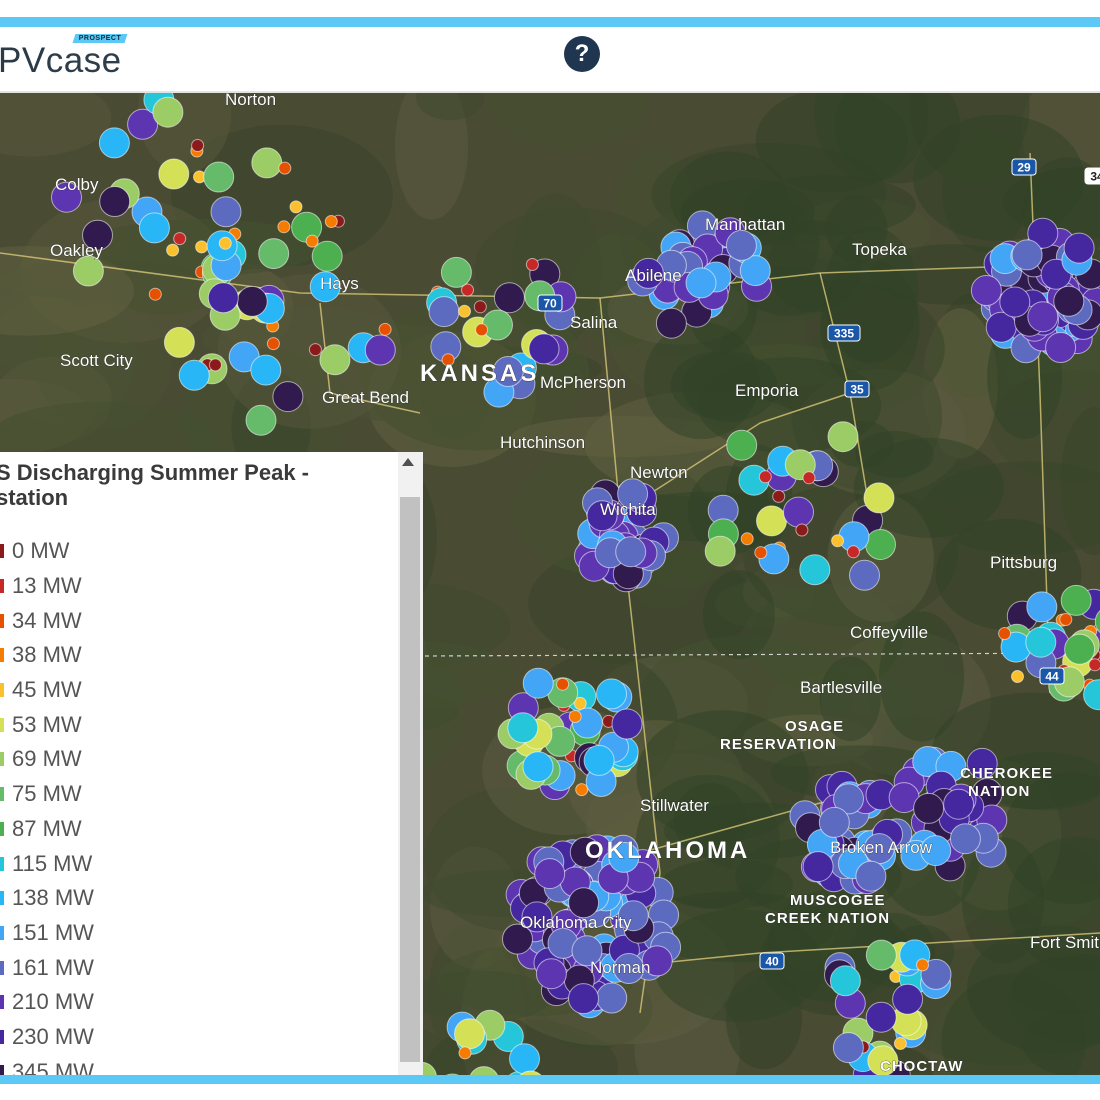 Image resolution: width=1100 pixels, height=1100 pixels. What do you see at coordinates (410, 779) in the screenshot?
I see `legend-scroll-thumb` at bounding box center [410, 779].